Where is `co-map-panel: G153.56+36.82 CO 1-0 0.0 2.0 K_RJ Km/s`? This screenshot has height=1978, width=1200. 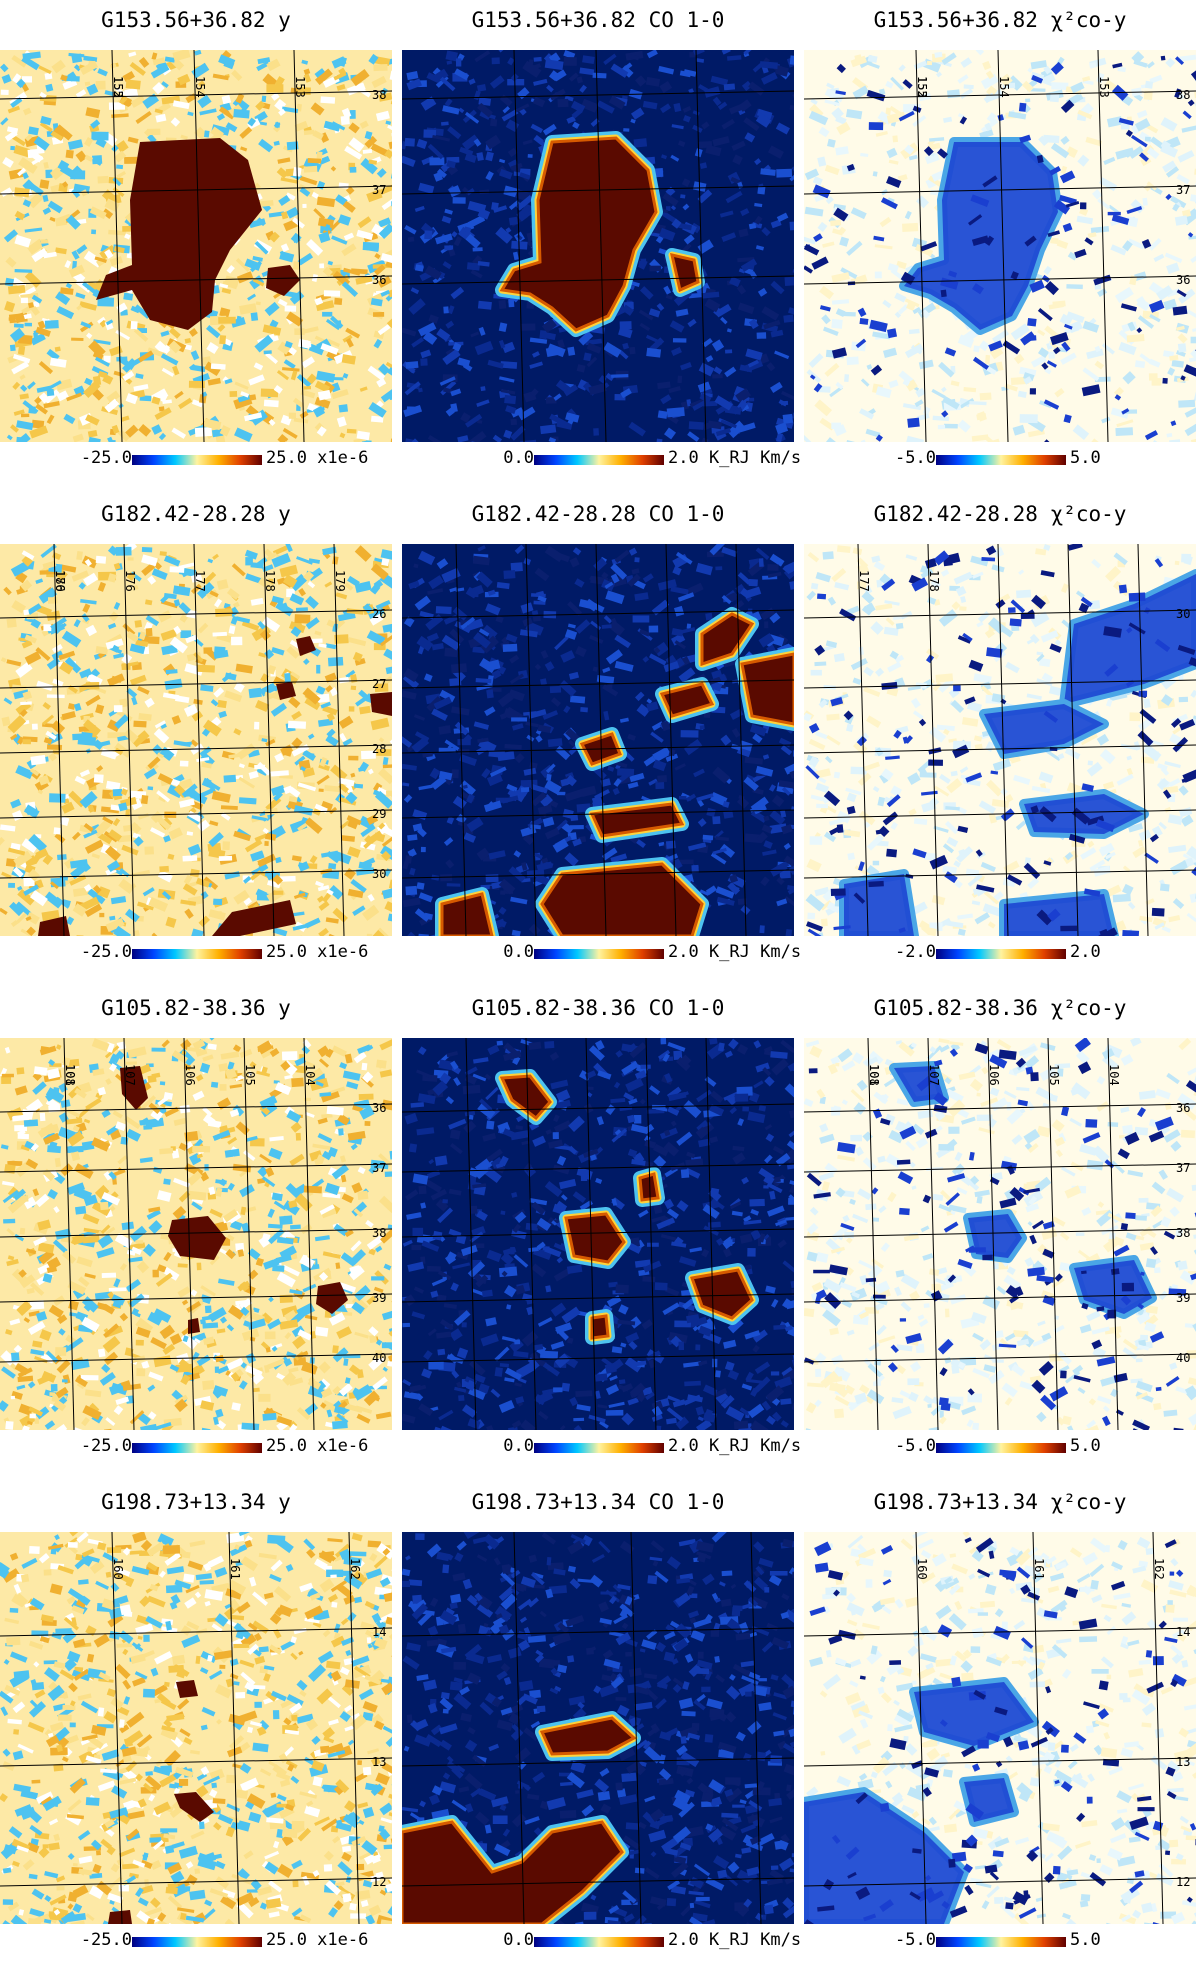
co-map-panel: G153.56+36.82 CO 1-0 0.0 2.0 K_RJ Km/s is located at coordinates (601, 240).